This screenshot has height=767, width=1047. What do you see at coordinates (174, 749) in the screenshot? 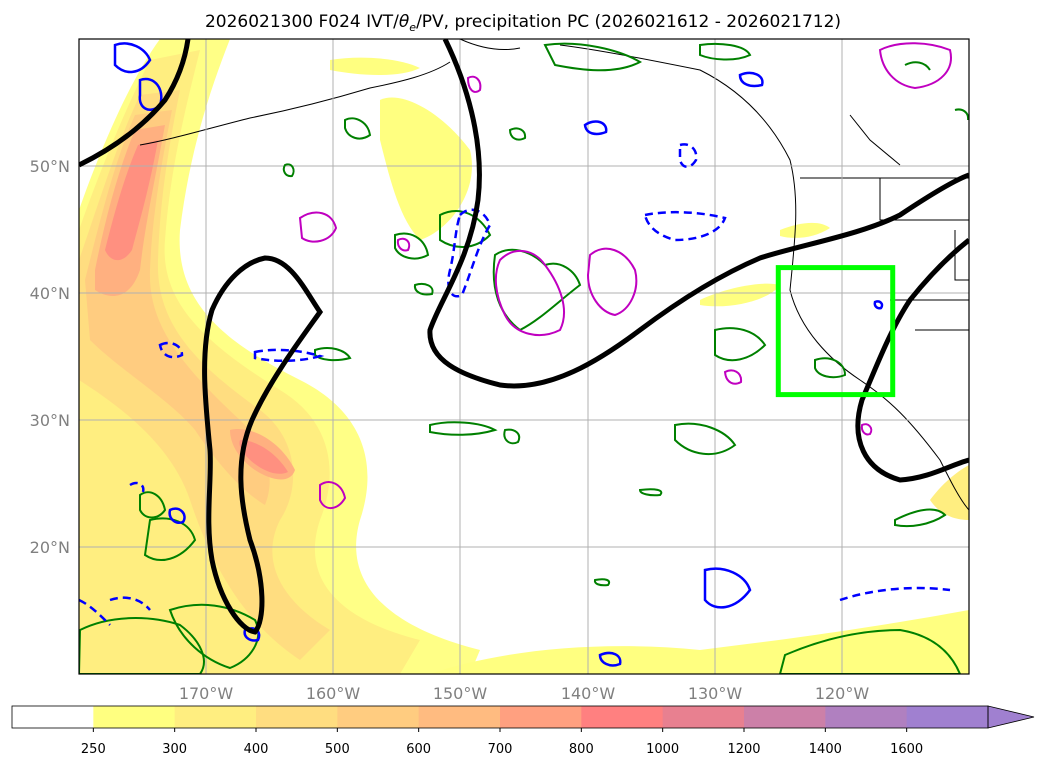
I see `colorbar-tick-label: 300` at bounding box center [174, 749].